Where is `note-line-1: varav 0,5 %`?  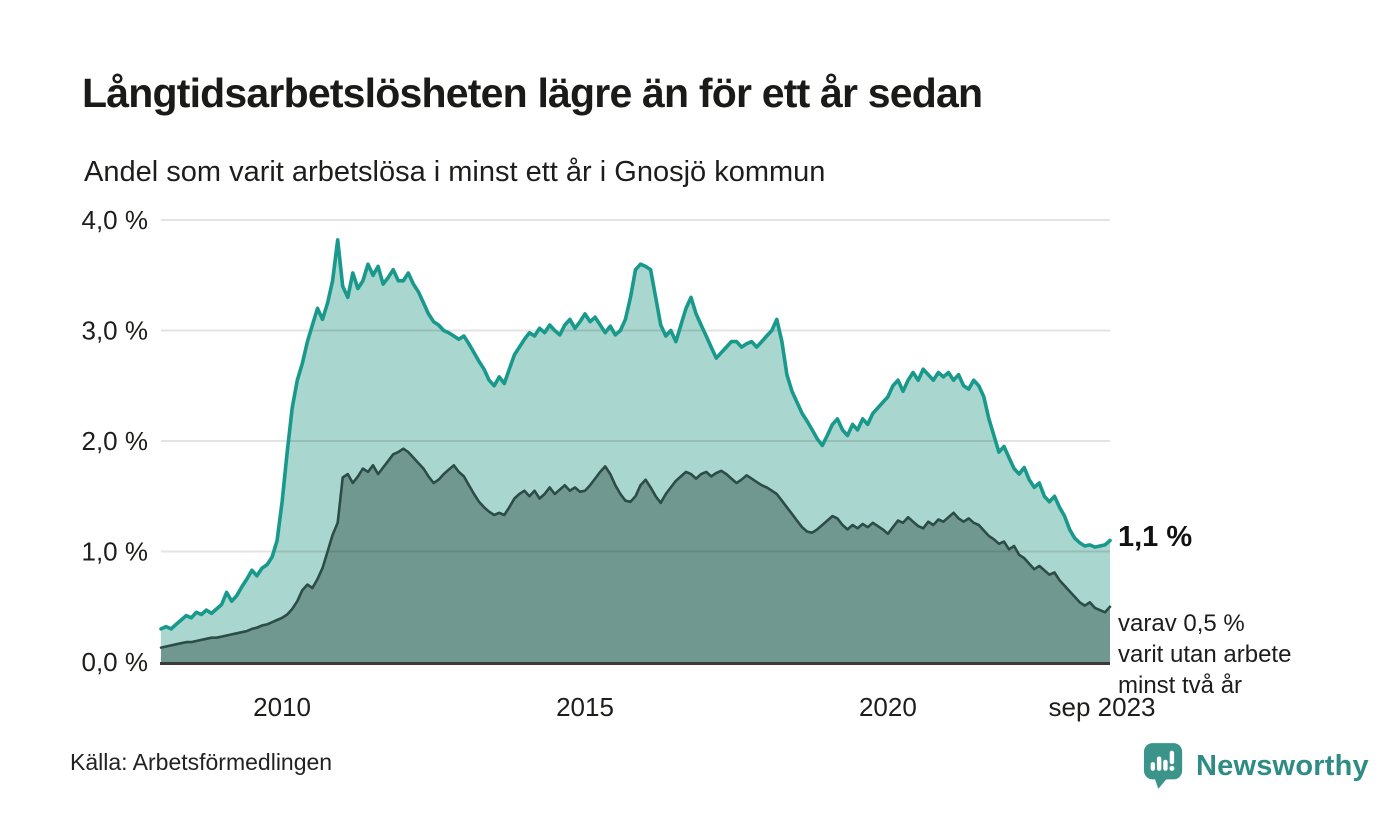 note-line-1: varav 0,5 % is located at coordinates (1181, 623).